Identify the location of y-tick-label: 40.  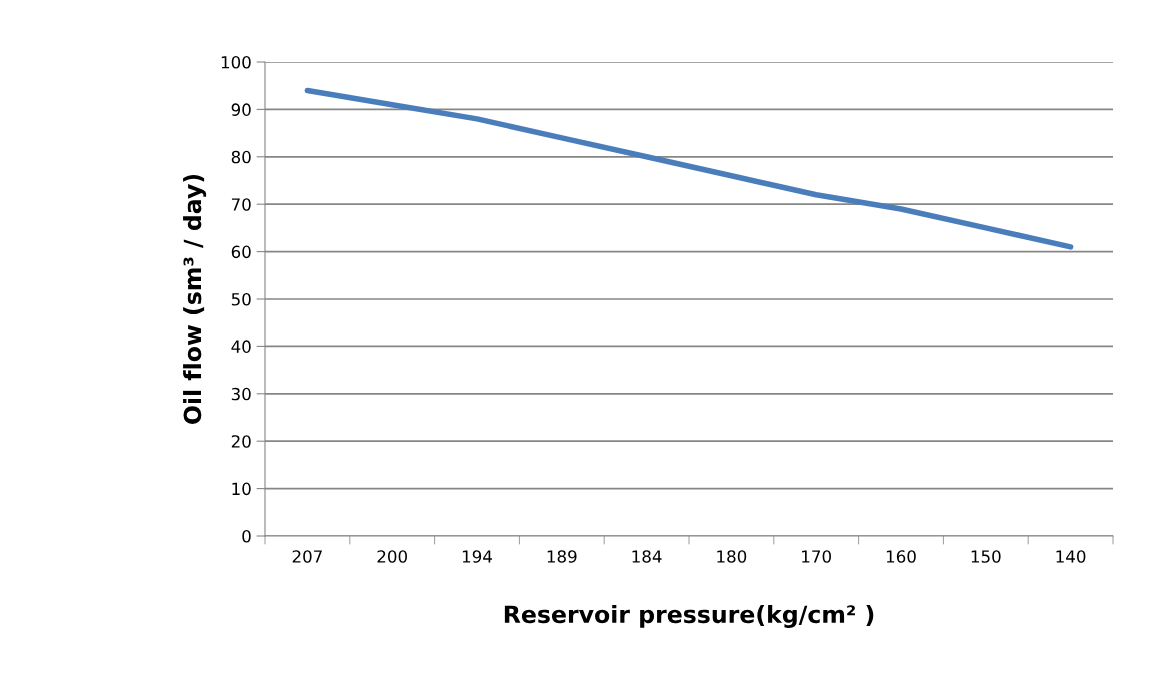
(241, 346).